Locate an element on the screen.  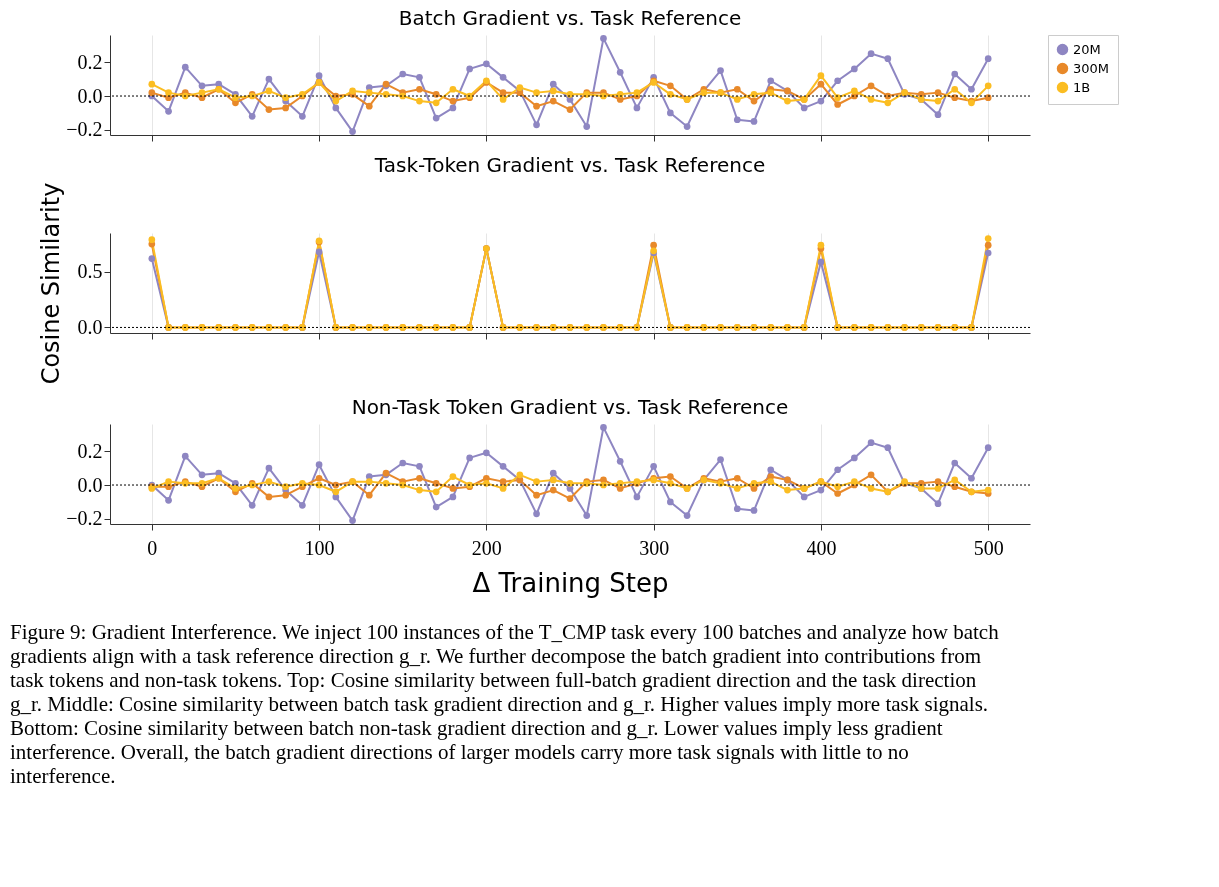
chart-title: Batch Gradient vs. Task Reference is located at coordinates (570, 17).